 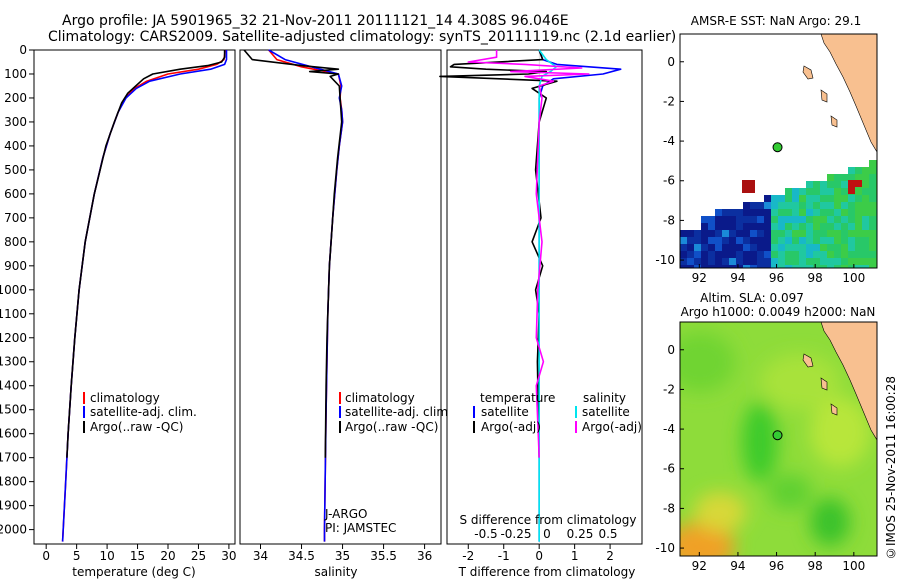 What do you see at coordinates (485, 534) in the screenshot?
I see `s-tick-label: -0.5` at bounding box center [485, 534].